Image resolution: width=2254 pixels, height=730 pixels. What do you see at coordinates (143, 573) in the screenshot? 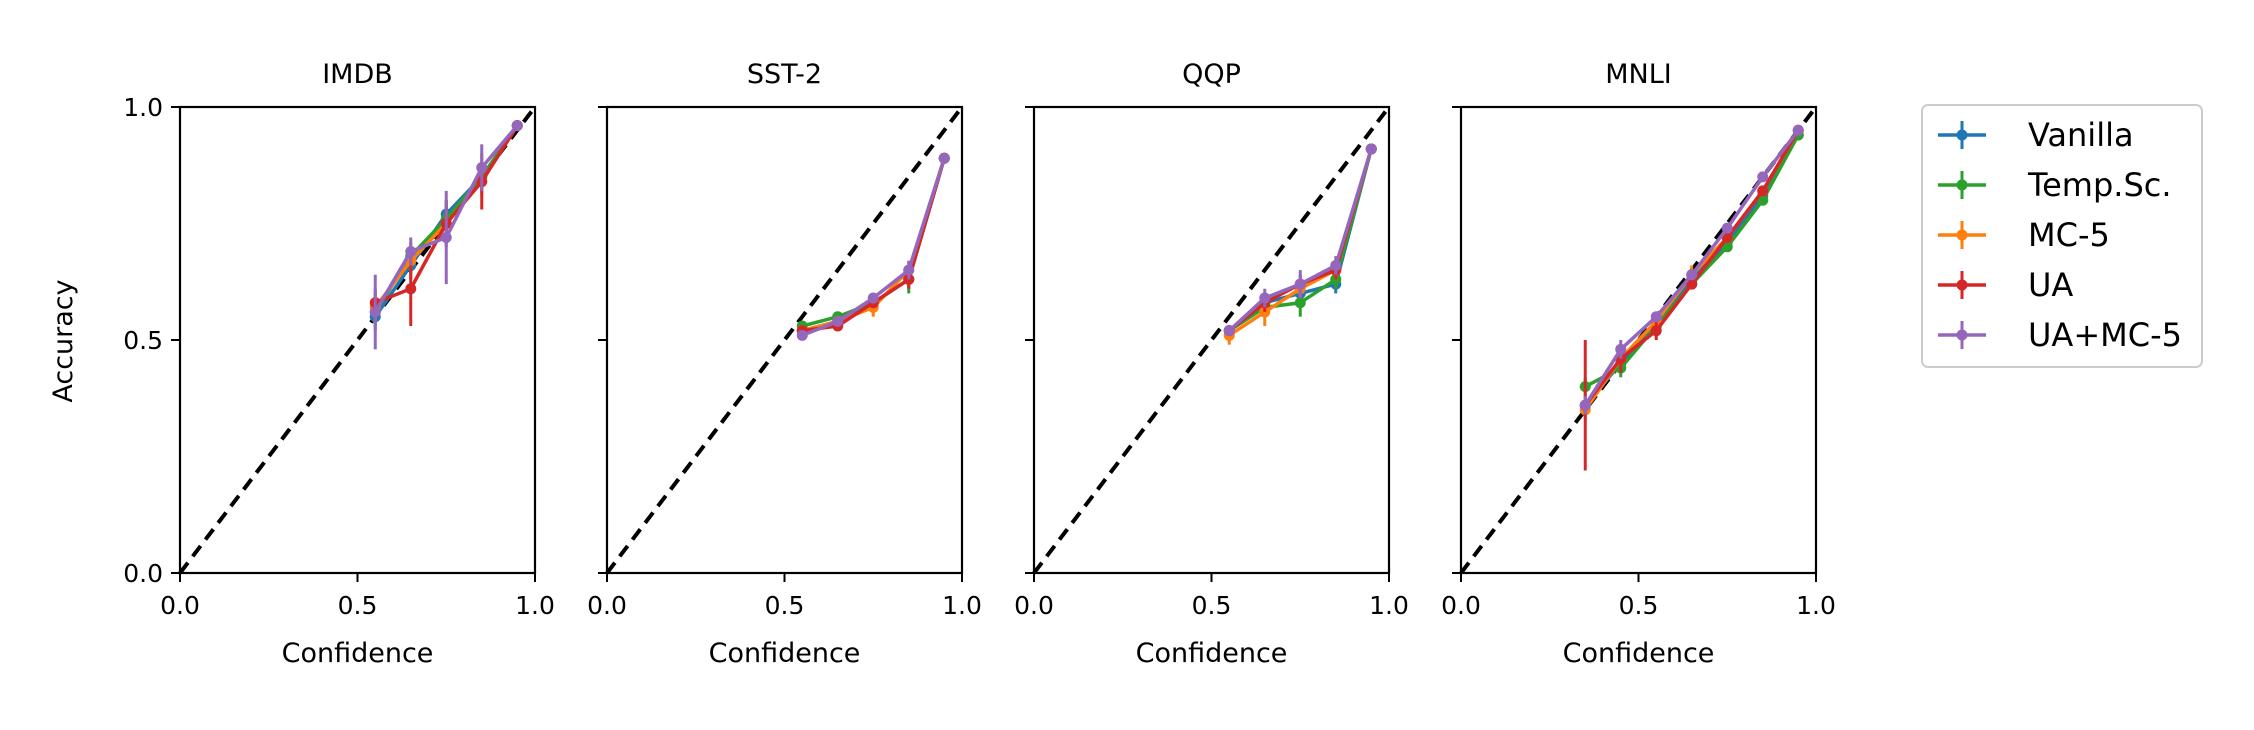
I see `y-tick-label: 0.0` at bounding box center [143, 573].